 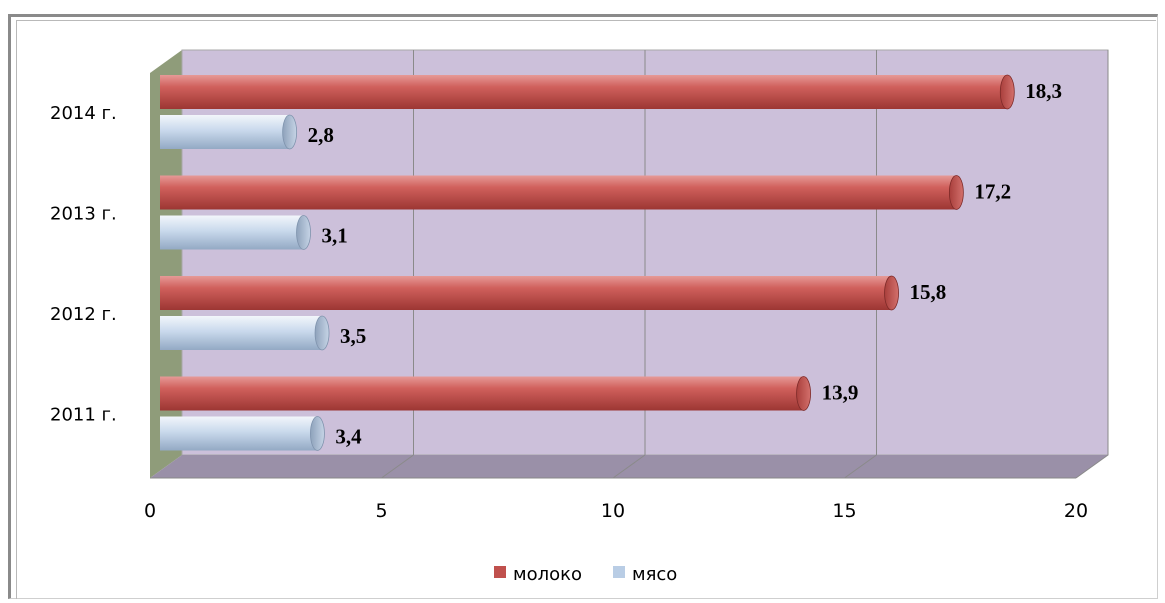 What do you see at coordinates (321, 135) in the screenshot?
I see `data-label-meat: 2,8` at bounding box center [321, 135].